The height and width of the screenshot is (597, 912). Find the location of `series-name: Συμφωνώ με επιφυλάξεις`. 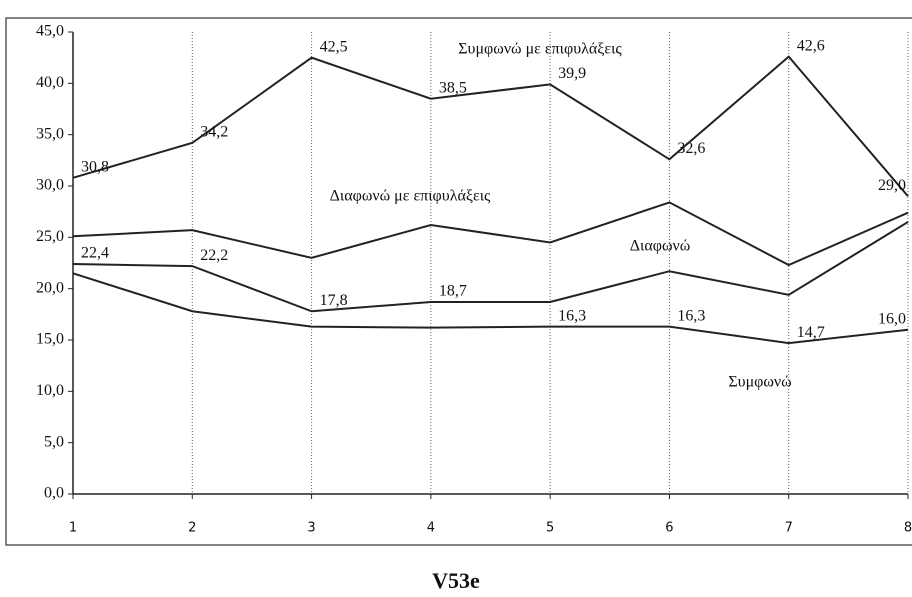

series-name: Συμφωνώ με επιφυλάξεις is located at coordinates (540, 49).